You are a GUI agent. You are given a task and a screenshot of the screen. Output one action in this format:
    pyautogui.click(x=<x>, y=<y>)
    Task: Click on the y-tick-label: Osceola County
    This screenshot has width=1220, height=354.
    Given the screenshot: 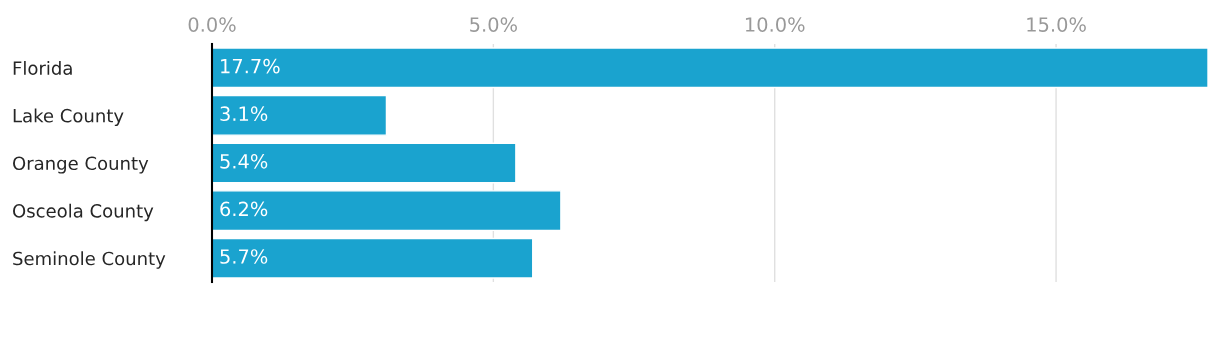 What is the action you would take?
    pyautogui.click(x=83, y=212)
    